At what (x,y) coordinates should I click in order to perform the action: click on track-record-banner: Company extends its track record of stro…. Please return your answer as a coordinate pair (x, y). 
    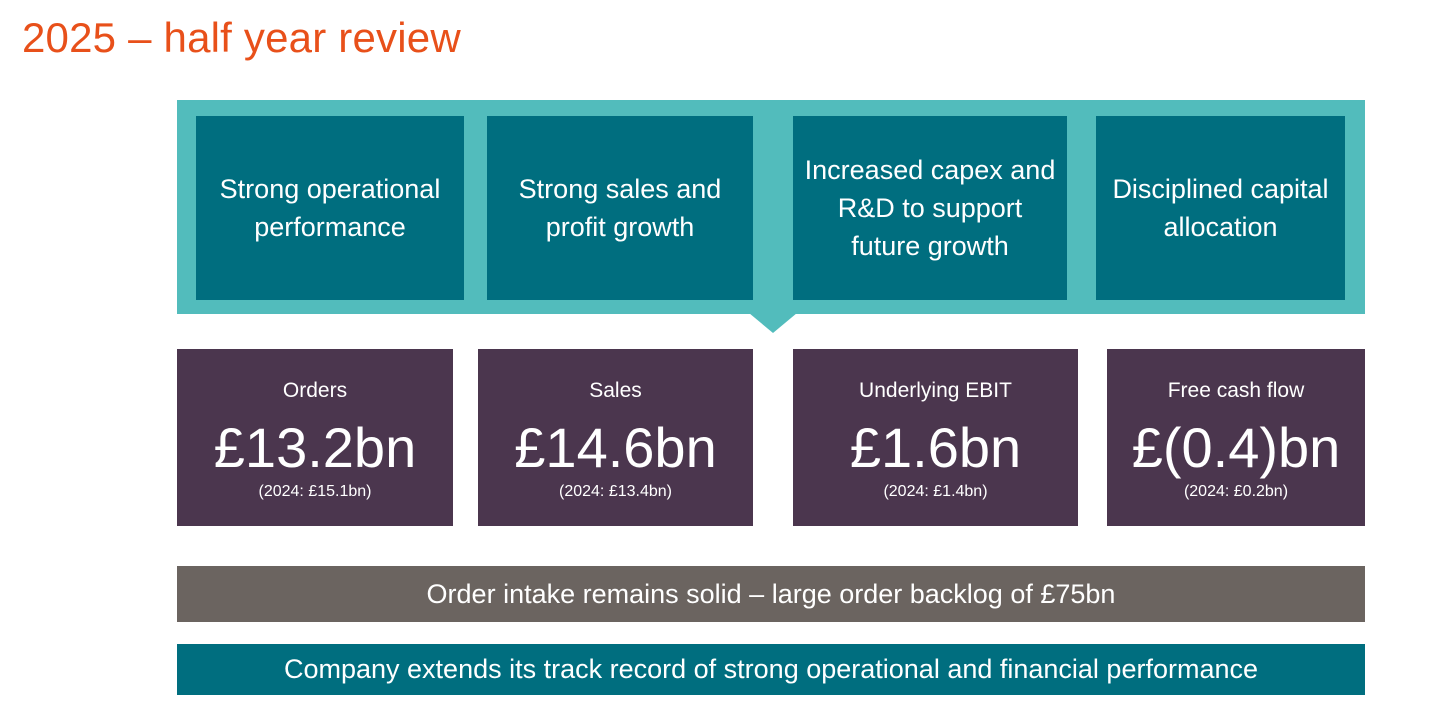
    Looking at the image, I should click on (771, 669).